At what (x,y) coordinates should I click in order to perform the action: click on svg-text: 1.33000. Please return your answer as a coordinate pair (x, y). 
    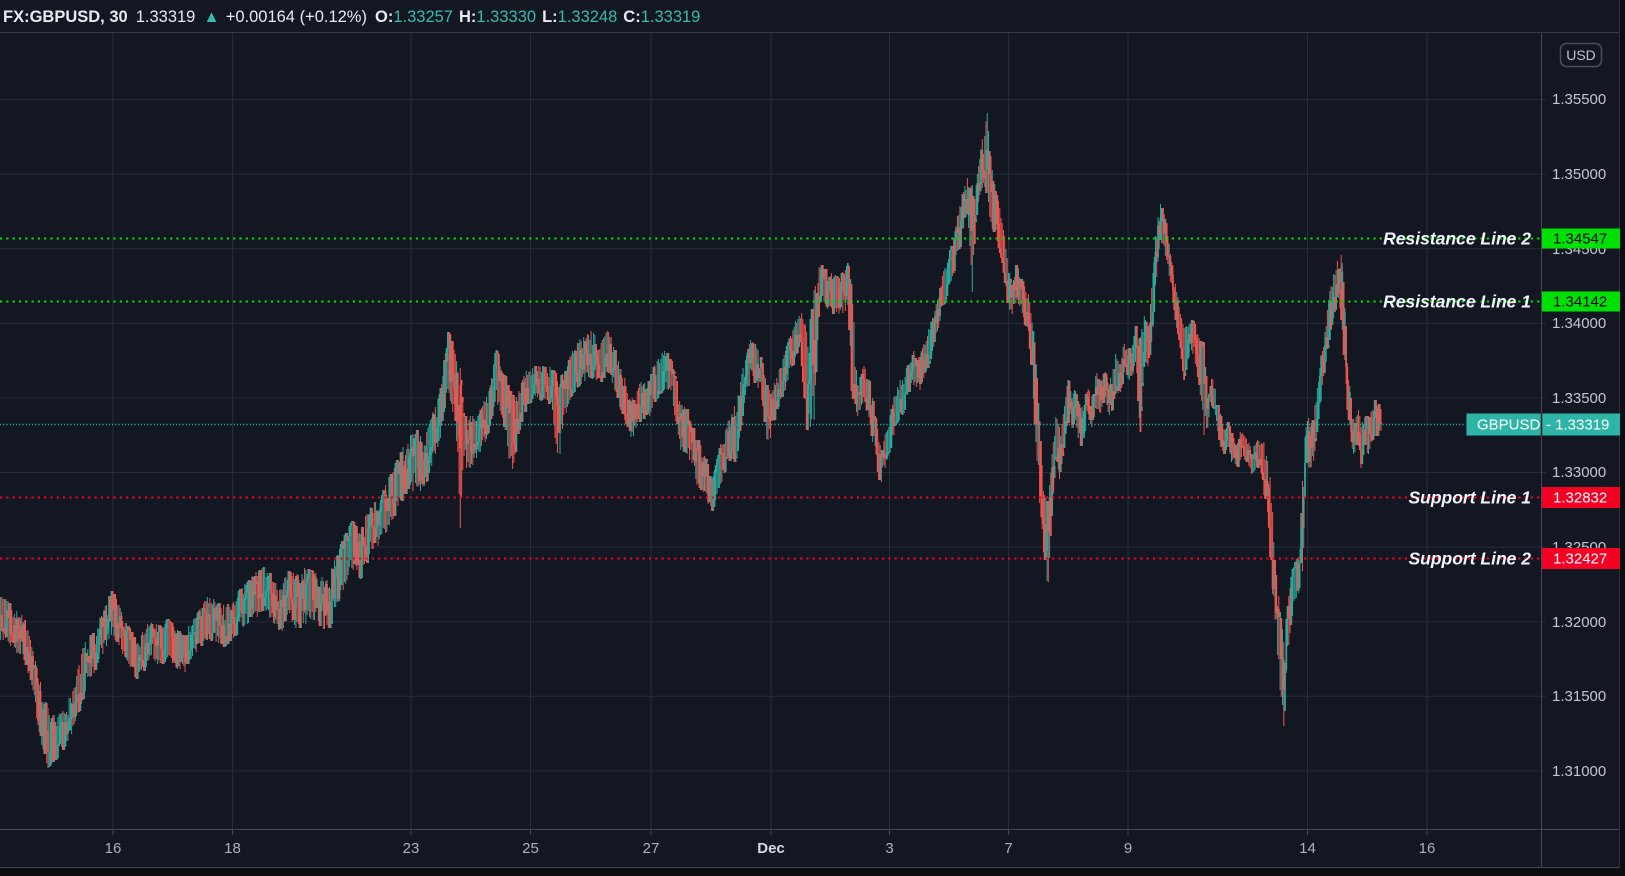
    Looking at the image, I should click on (1579, 472).